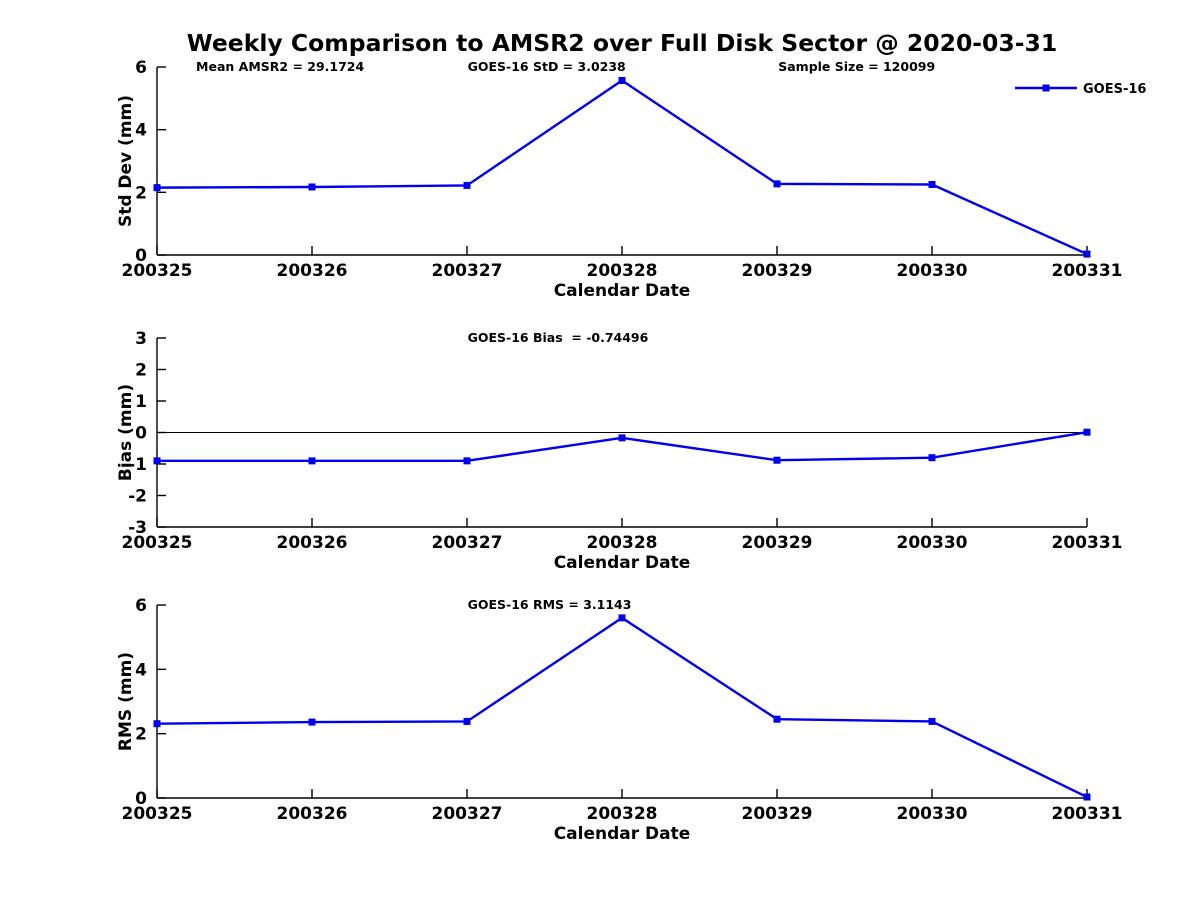  What do you see at coordinates (280, 66) in the screenshot?
I see `annotation: Mean AMSR2 = 29.1724` at bounding box center [280, 66].